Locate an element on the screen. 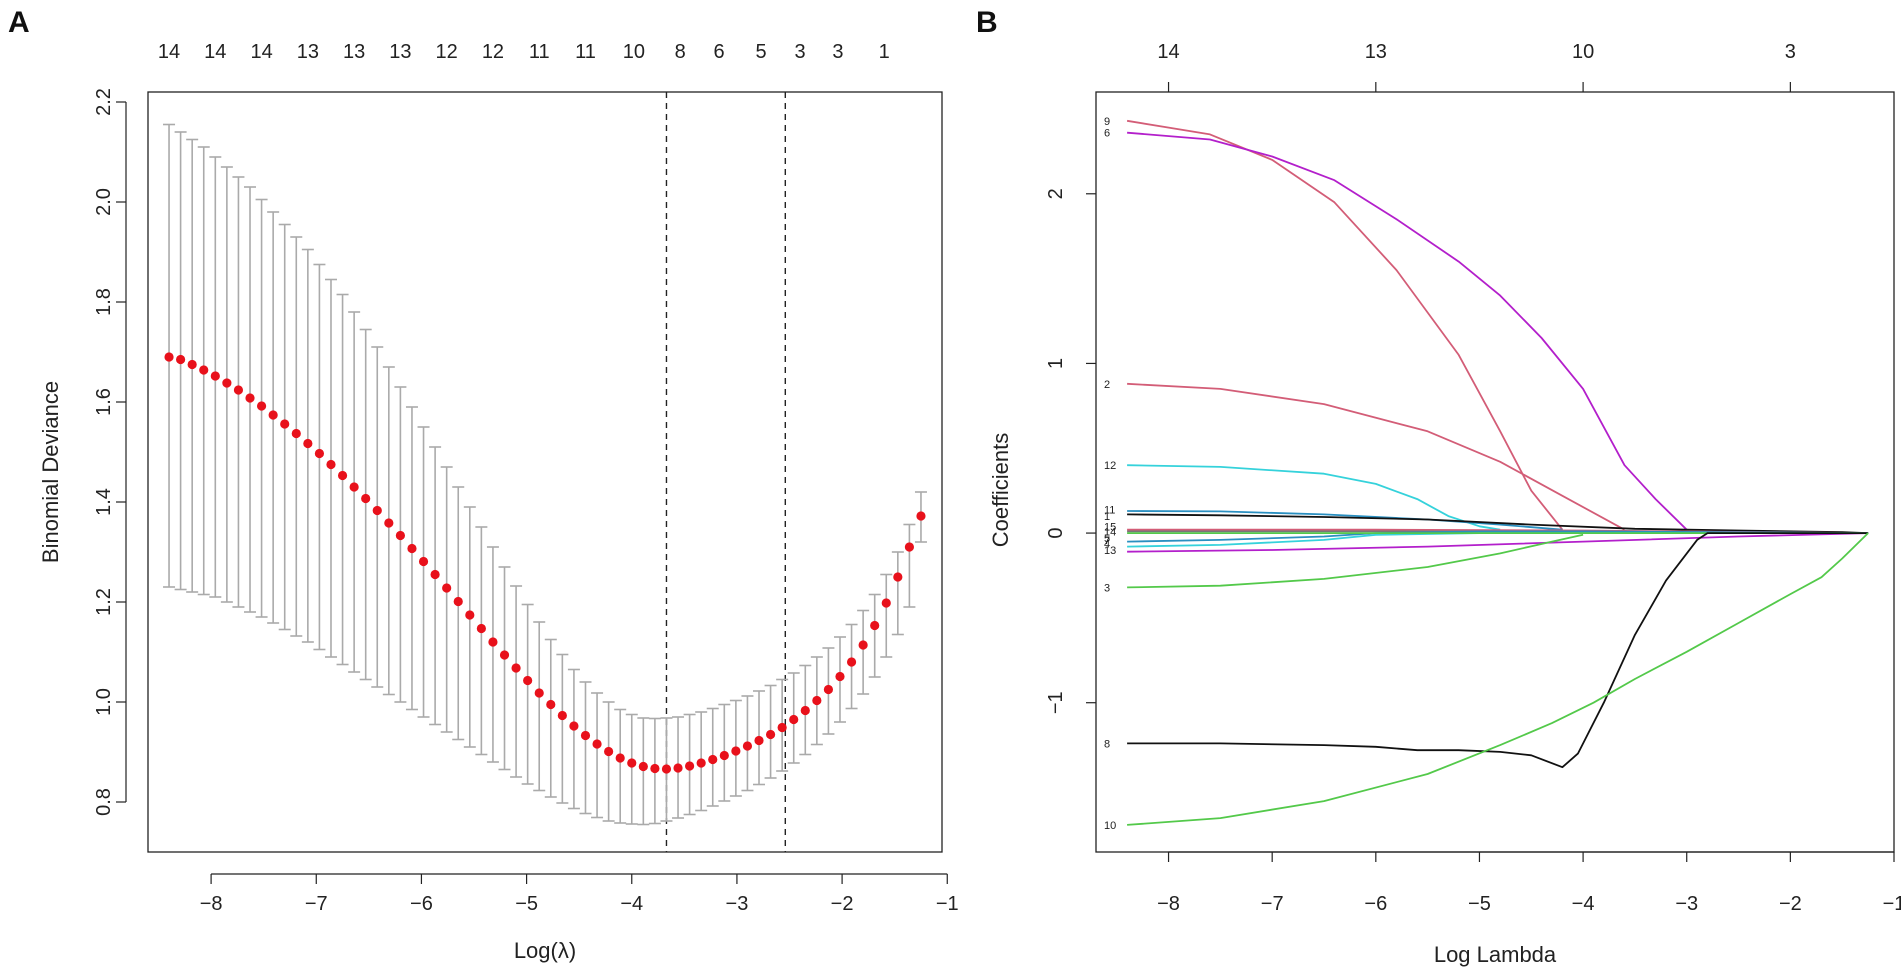  panel-a-letter: A is located at coordinates (19, 22).